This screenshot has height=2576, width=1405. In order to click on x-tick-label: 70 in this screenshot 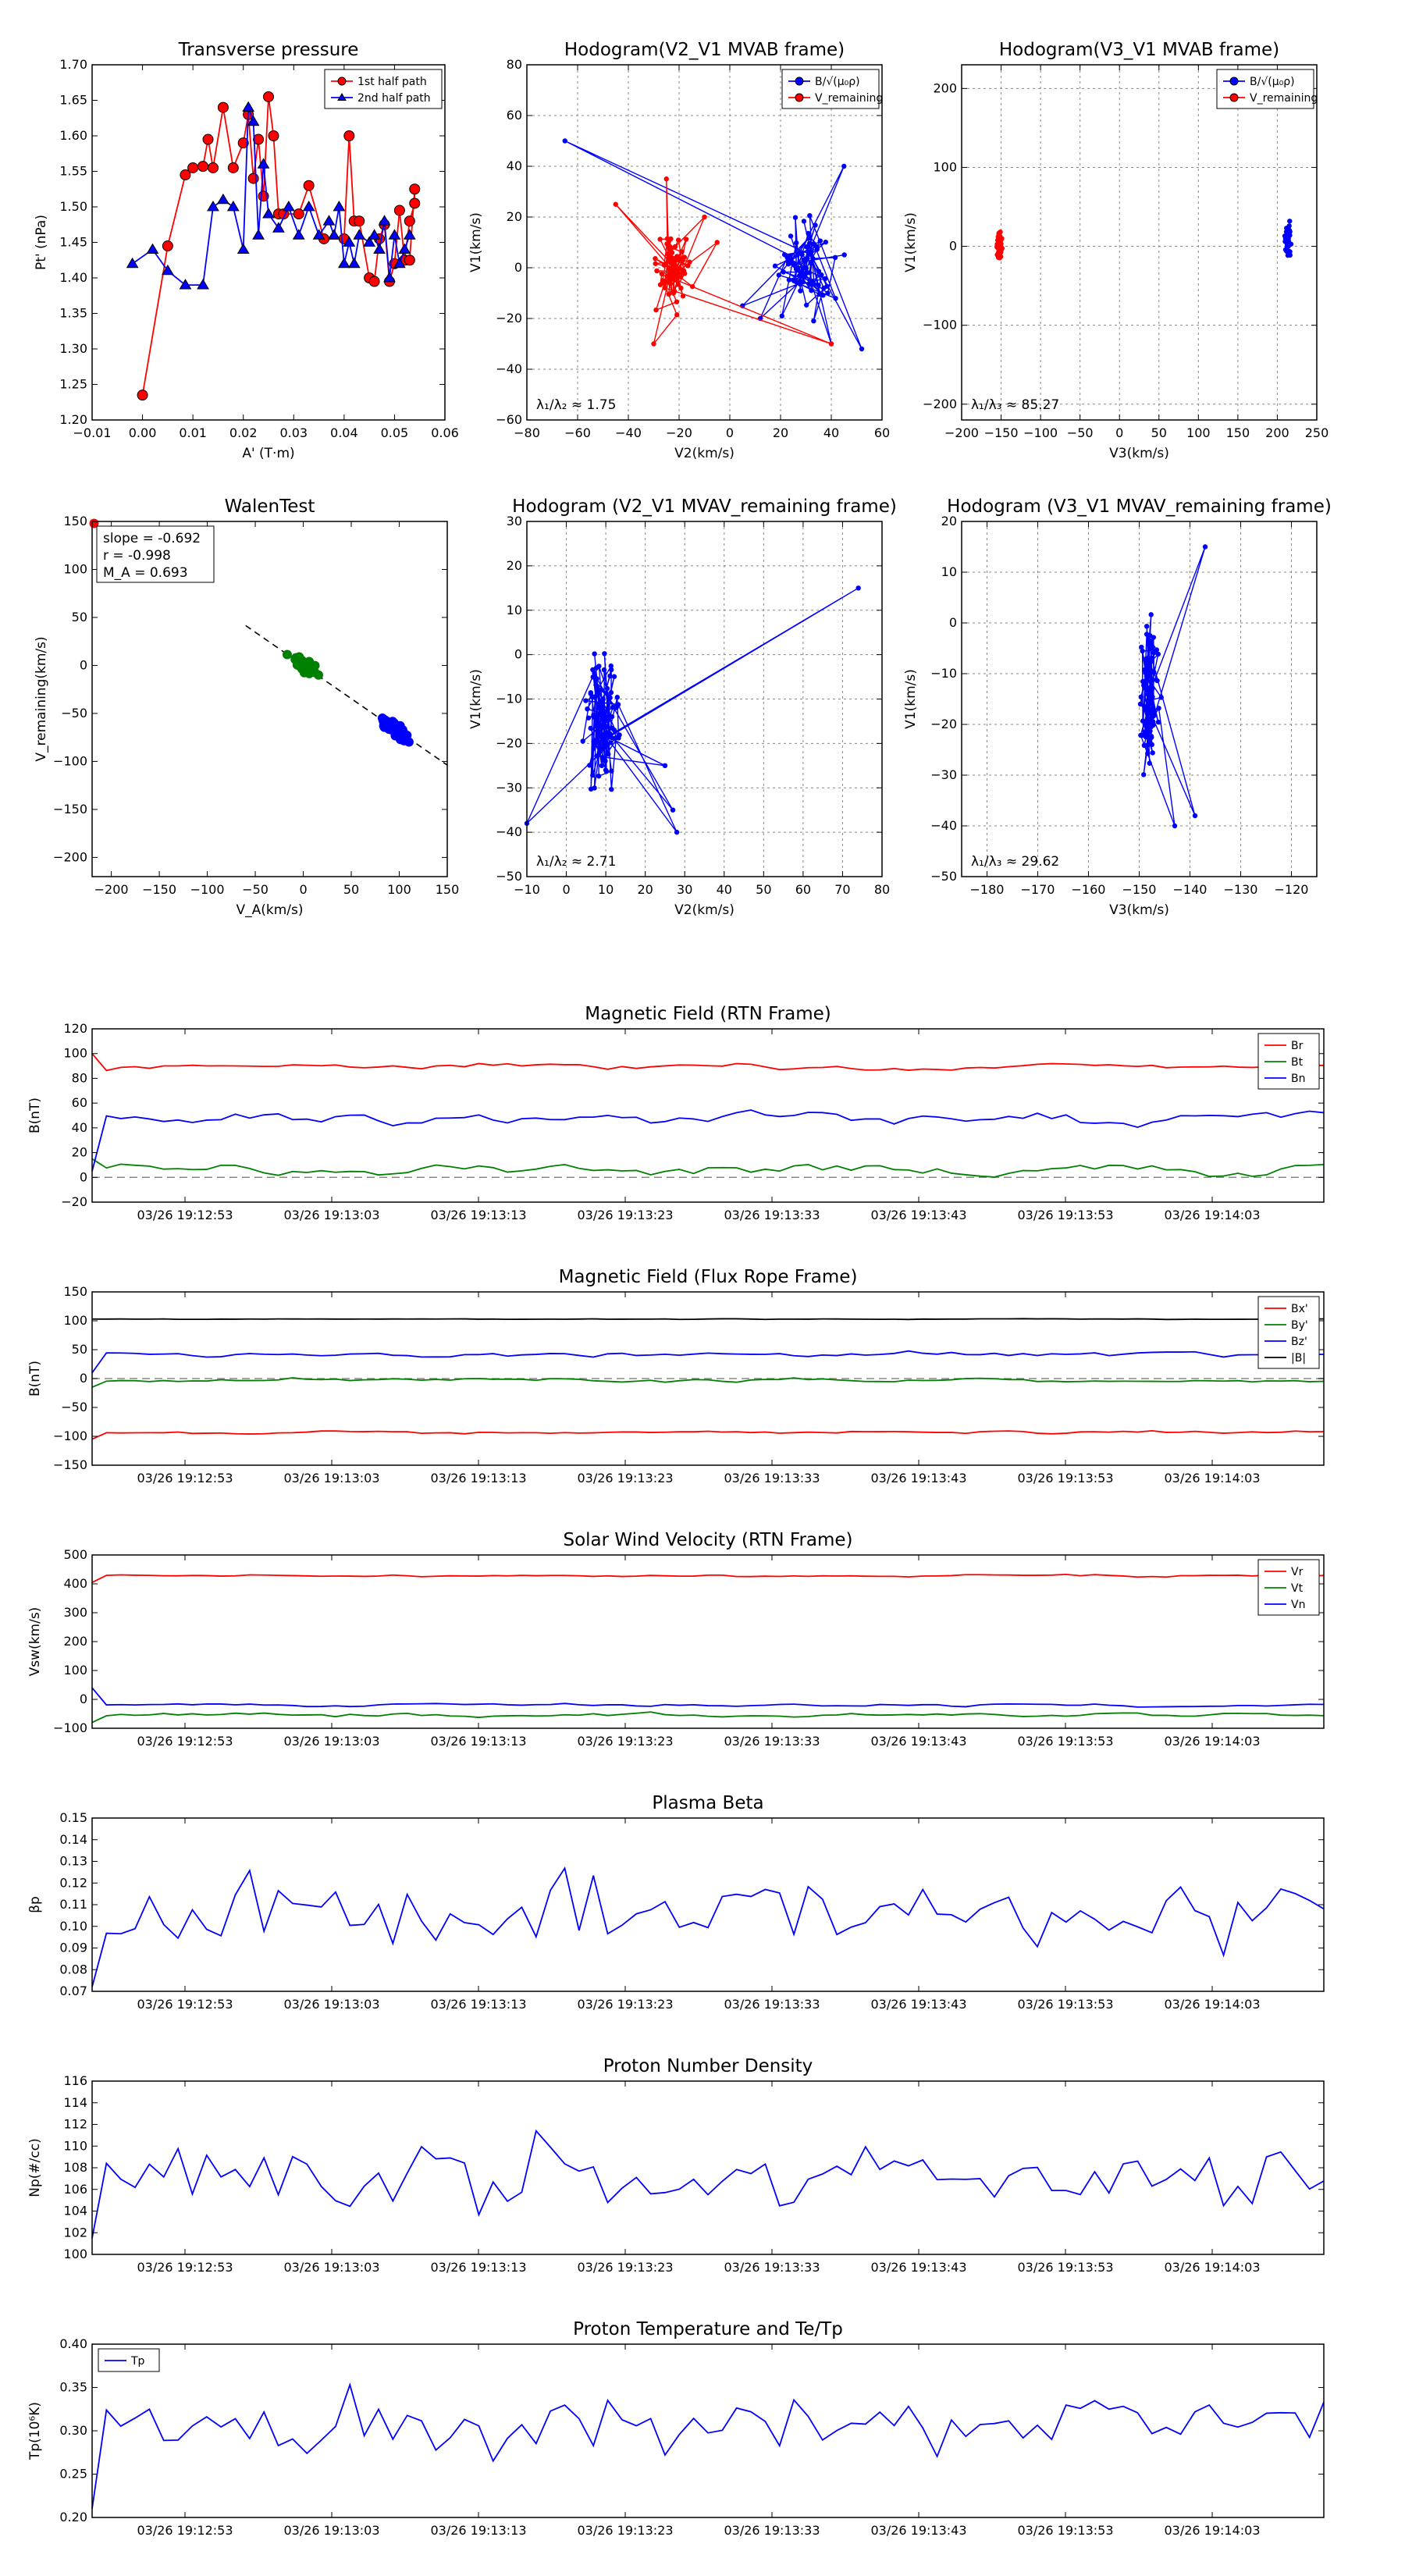, I will do `click(842, 889)`.